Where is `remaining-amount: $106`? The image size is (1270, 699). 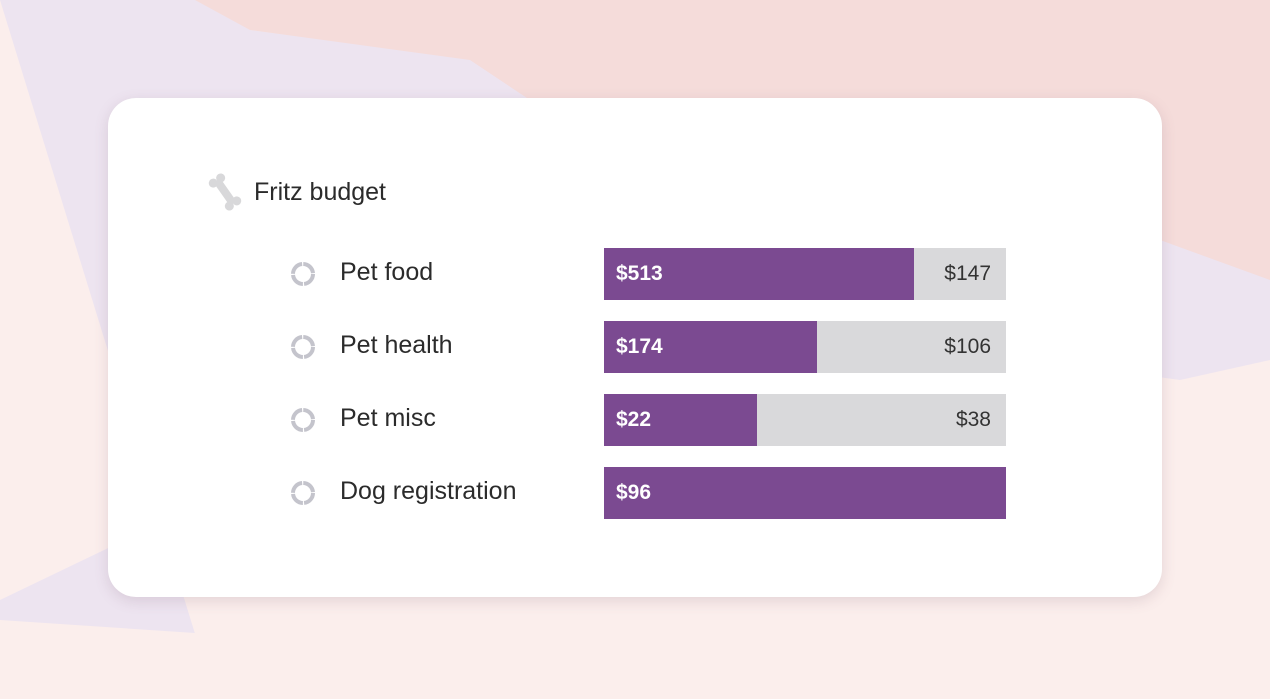 remaining-amount: $106 is located at coordinates (967, 346).